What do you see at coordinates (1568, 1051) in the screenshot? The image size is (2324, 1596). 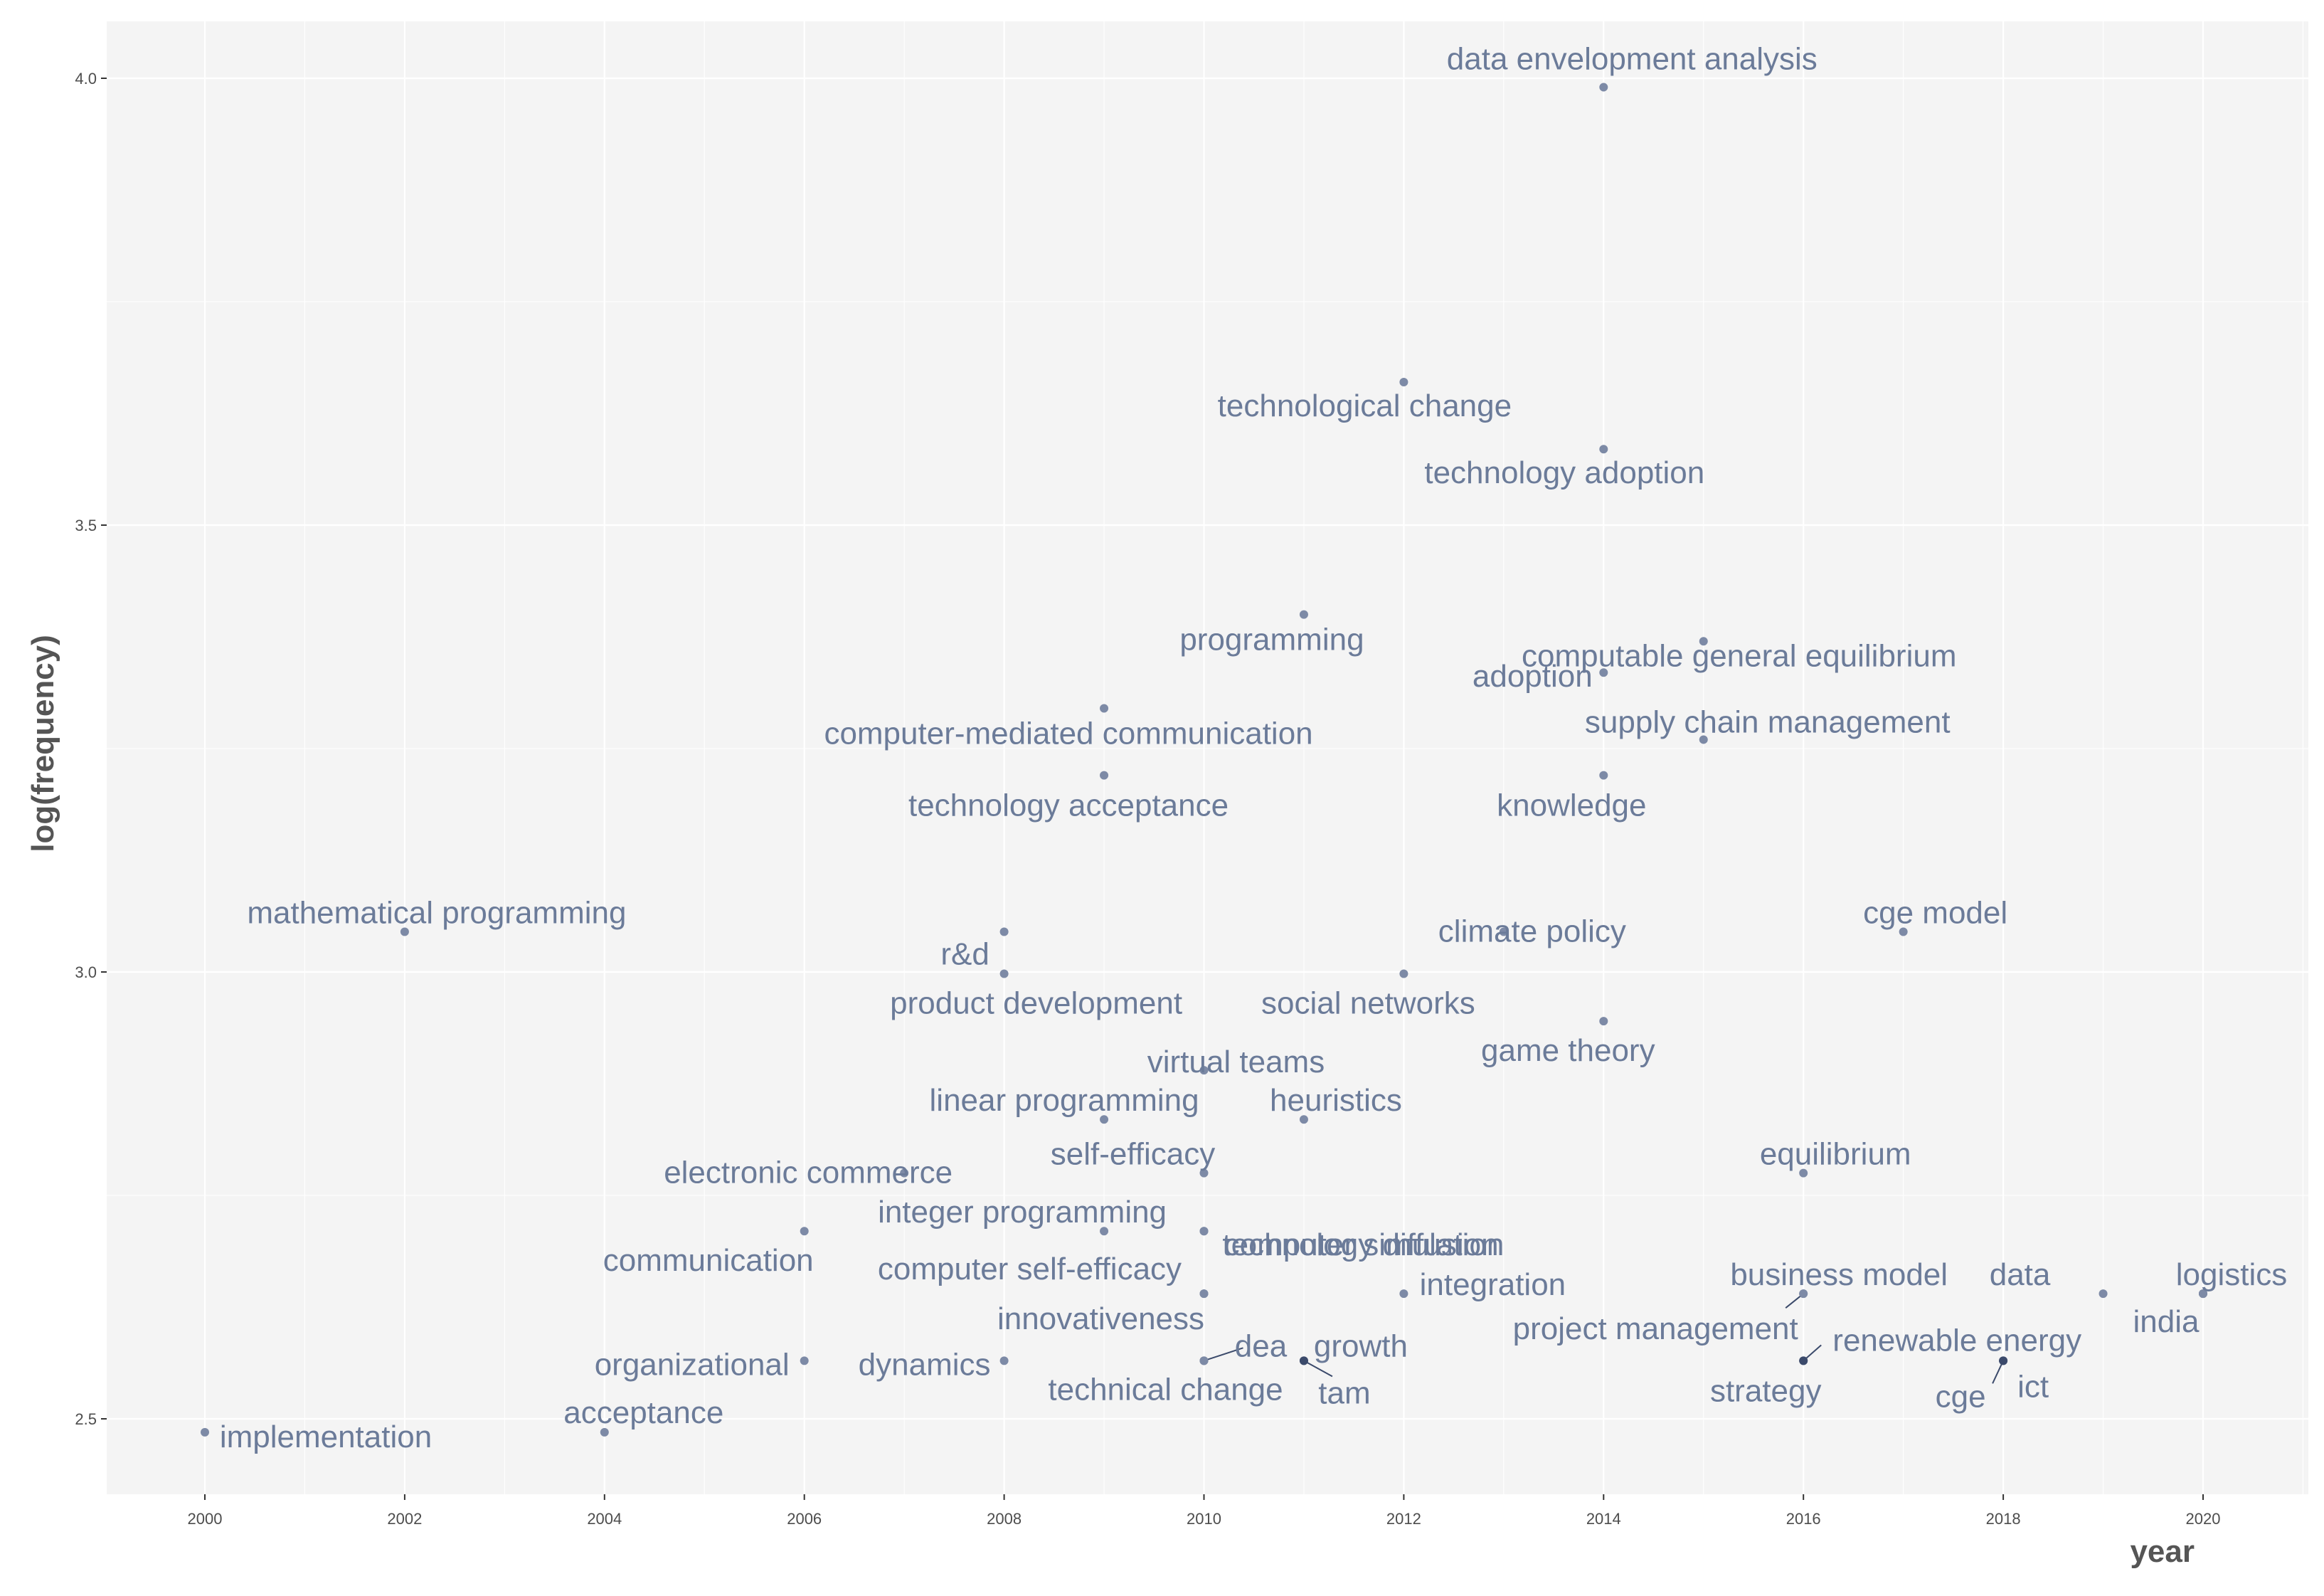 I see `label-game-theory: game theory` at bounding box center [1568, 1051].